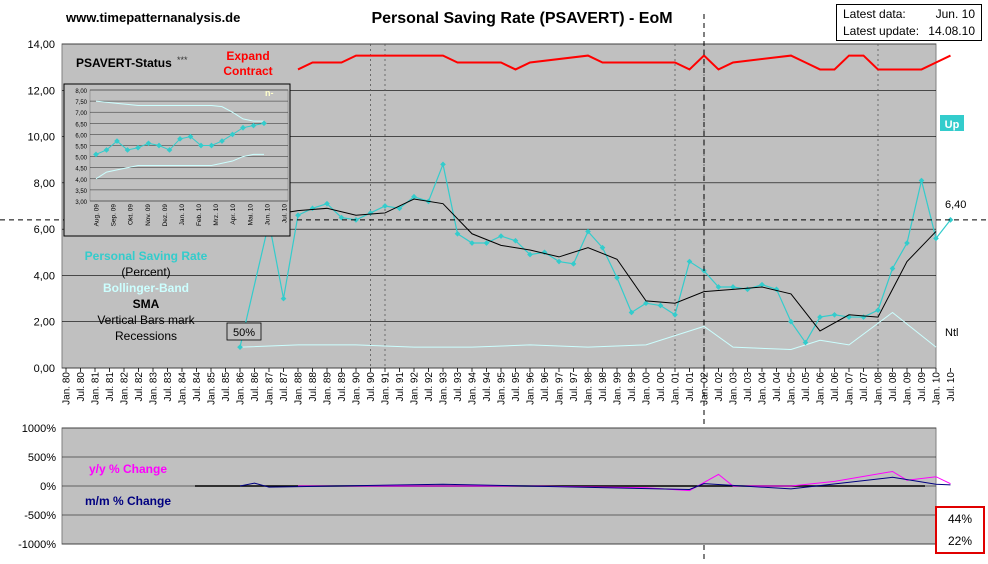 The width and height of the screenshot is (988, 564). What do you see at coordinates (285, 214) in the screenshot?
I see `inset-x-label: Jul. 10` at bounding box center [285, 214].